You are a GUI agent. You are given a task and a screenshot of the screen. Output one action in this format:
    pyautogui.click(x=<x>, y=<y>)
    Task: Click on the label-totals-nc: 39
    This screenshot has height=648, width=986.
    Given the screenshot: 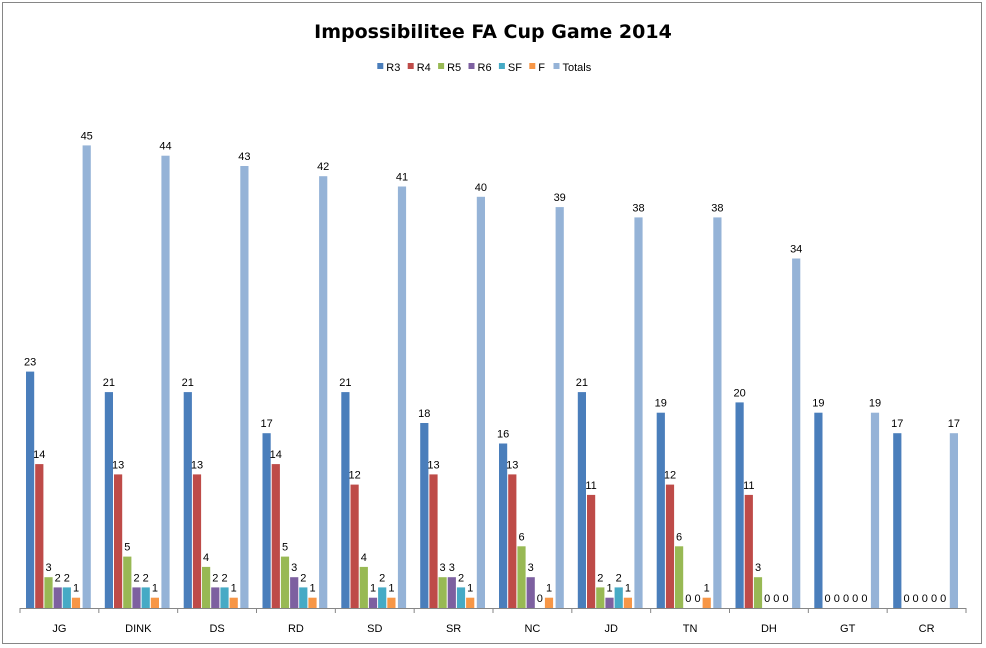 What is the action you would take?
    pyautogui.click(x=560, y=198)
    